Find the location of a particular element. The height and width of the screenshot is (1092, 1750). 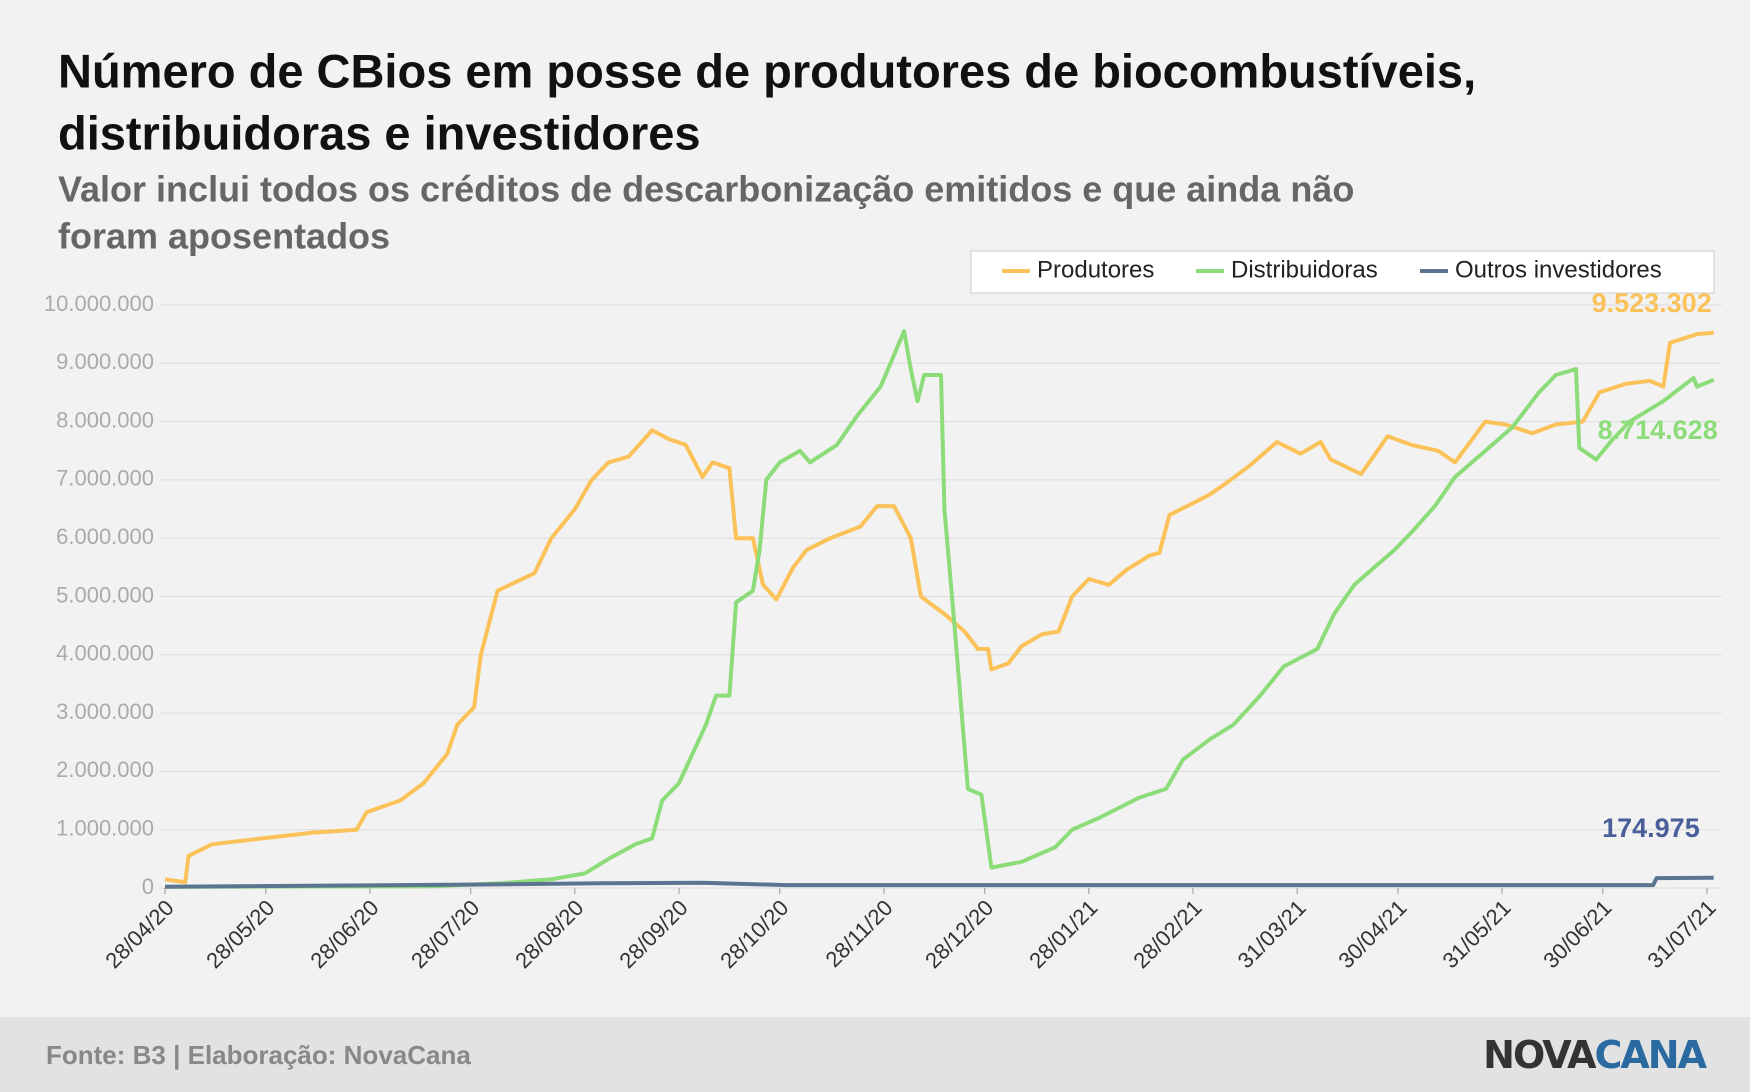

y-tick-label: 1.000.000 is located at coordinates (105, 828).